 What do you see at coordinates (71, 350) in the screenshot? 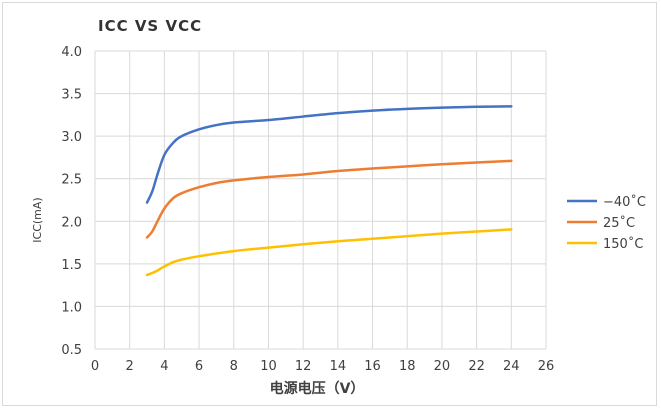
I see `y-tick-label: 0.5` at bounding box center [71, 350].